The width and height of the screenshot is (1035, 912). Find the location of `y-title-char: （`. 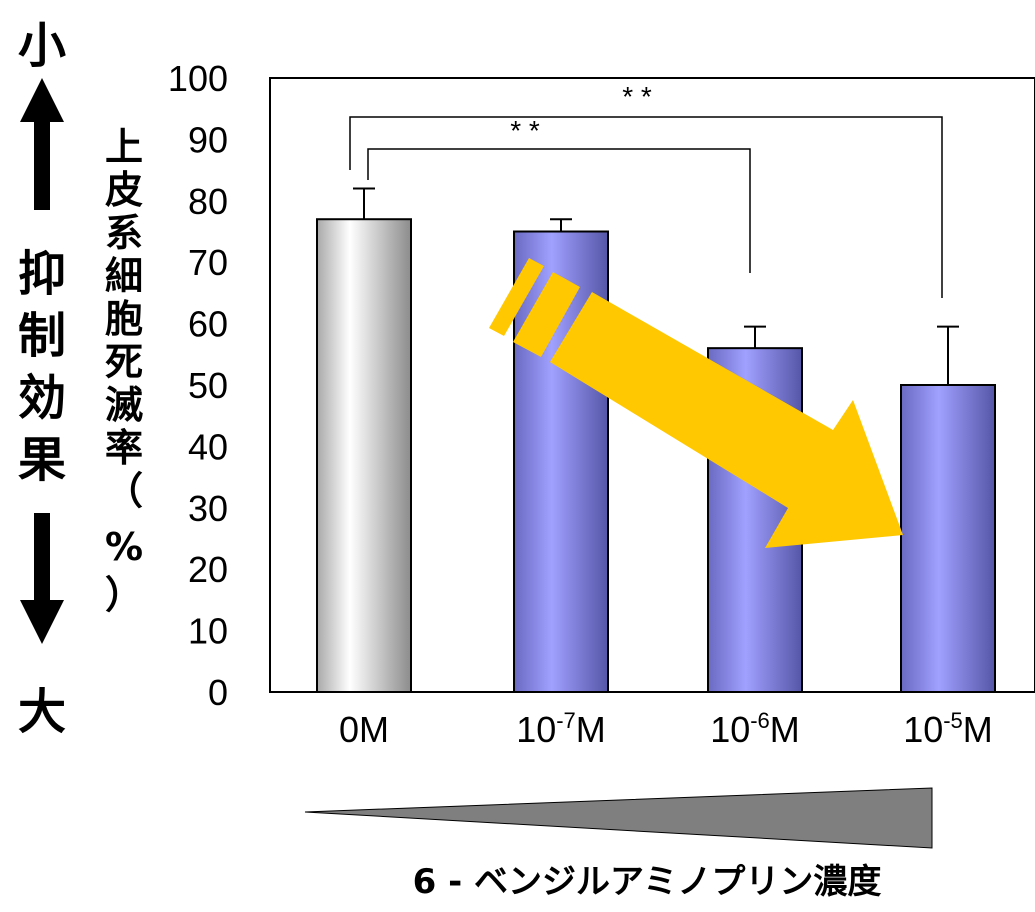

y-title-char: （ is located at coordinates (124, 491).